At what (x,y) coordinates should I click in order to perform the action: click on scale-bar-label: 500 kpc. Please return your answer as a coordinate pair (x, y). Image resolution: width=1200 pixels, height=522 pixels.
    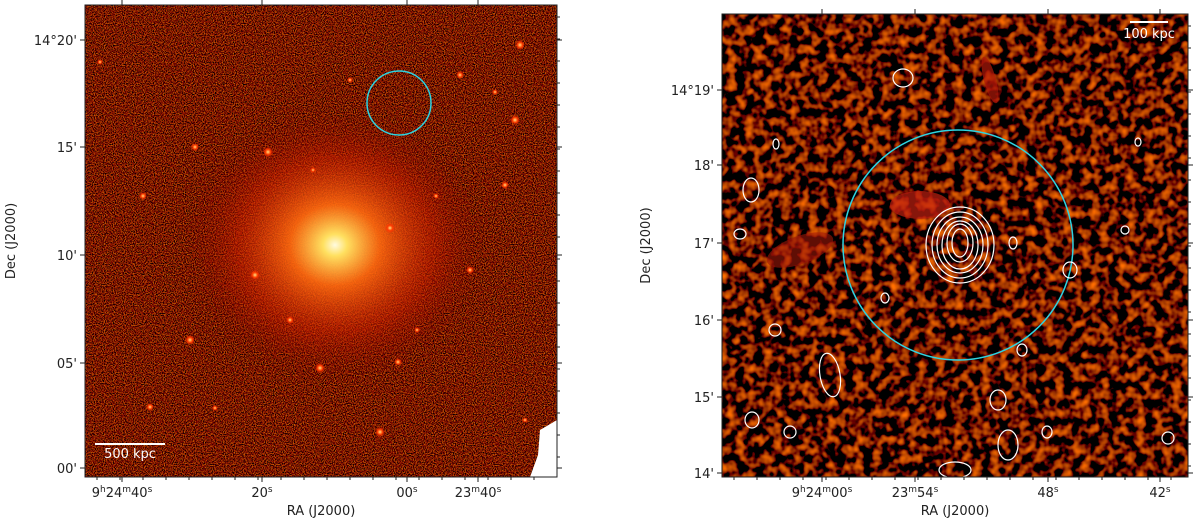
    Looking at the image, I should click on (130, 454).